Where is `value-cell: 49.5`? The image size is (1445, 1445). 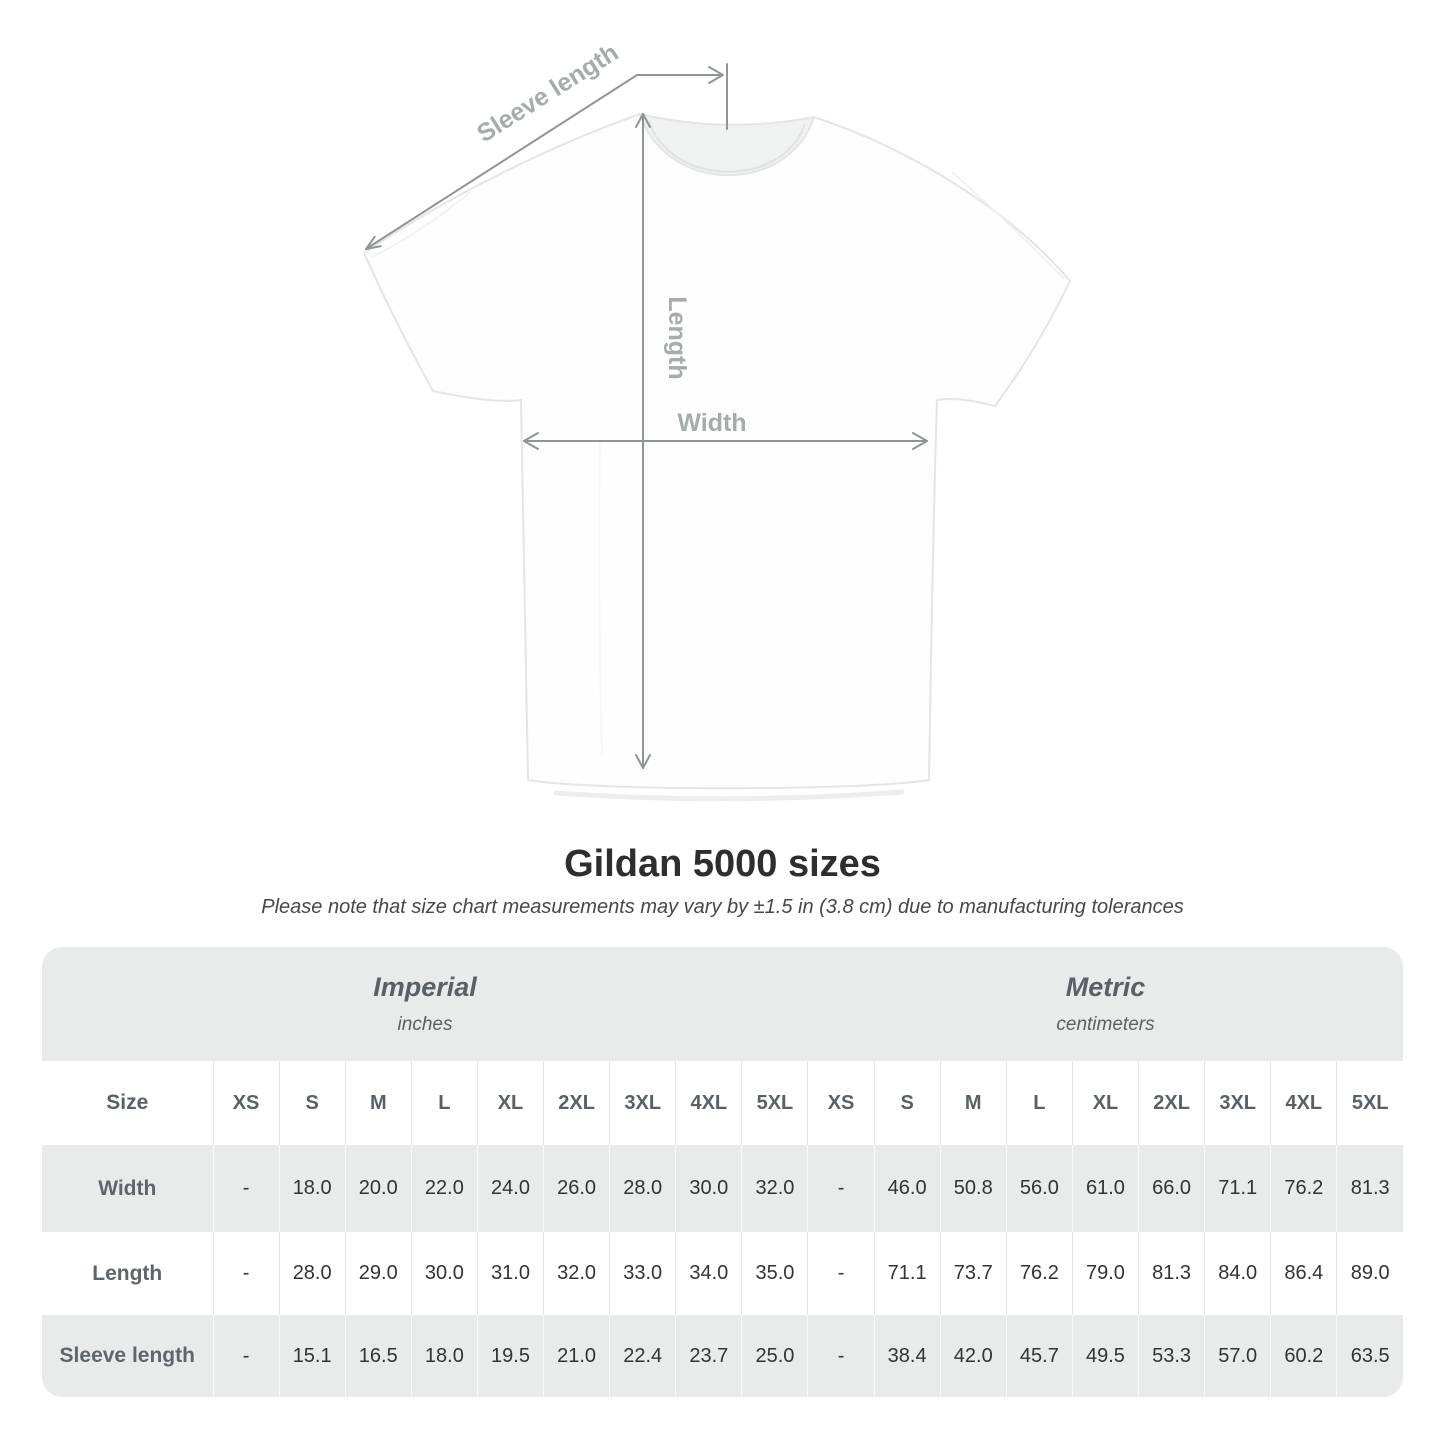 value-cell: 49.5 is located at coordinates (1105, 1356).